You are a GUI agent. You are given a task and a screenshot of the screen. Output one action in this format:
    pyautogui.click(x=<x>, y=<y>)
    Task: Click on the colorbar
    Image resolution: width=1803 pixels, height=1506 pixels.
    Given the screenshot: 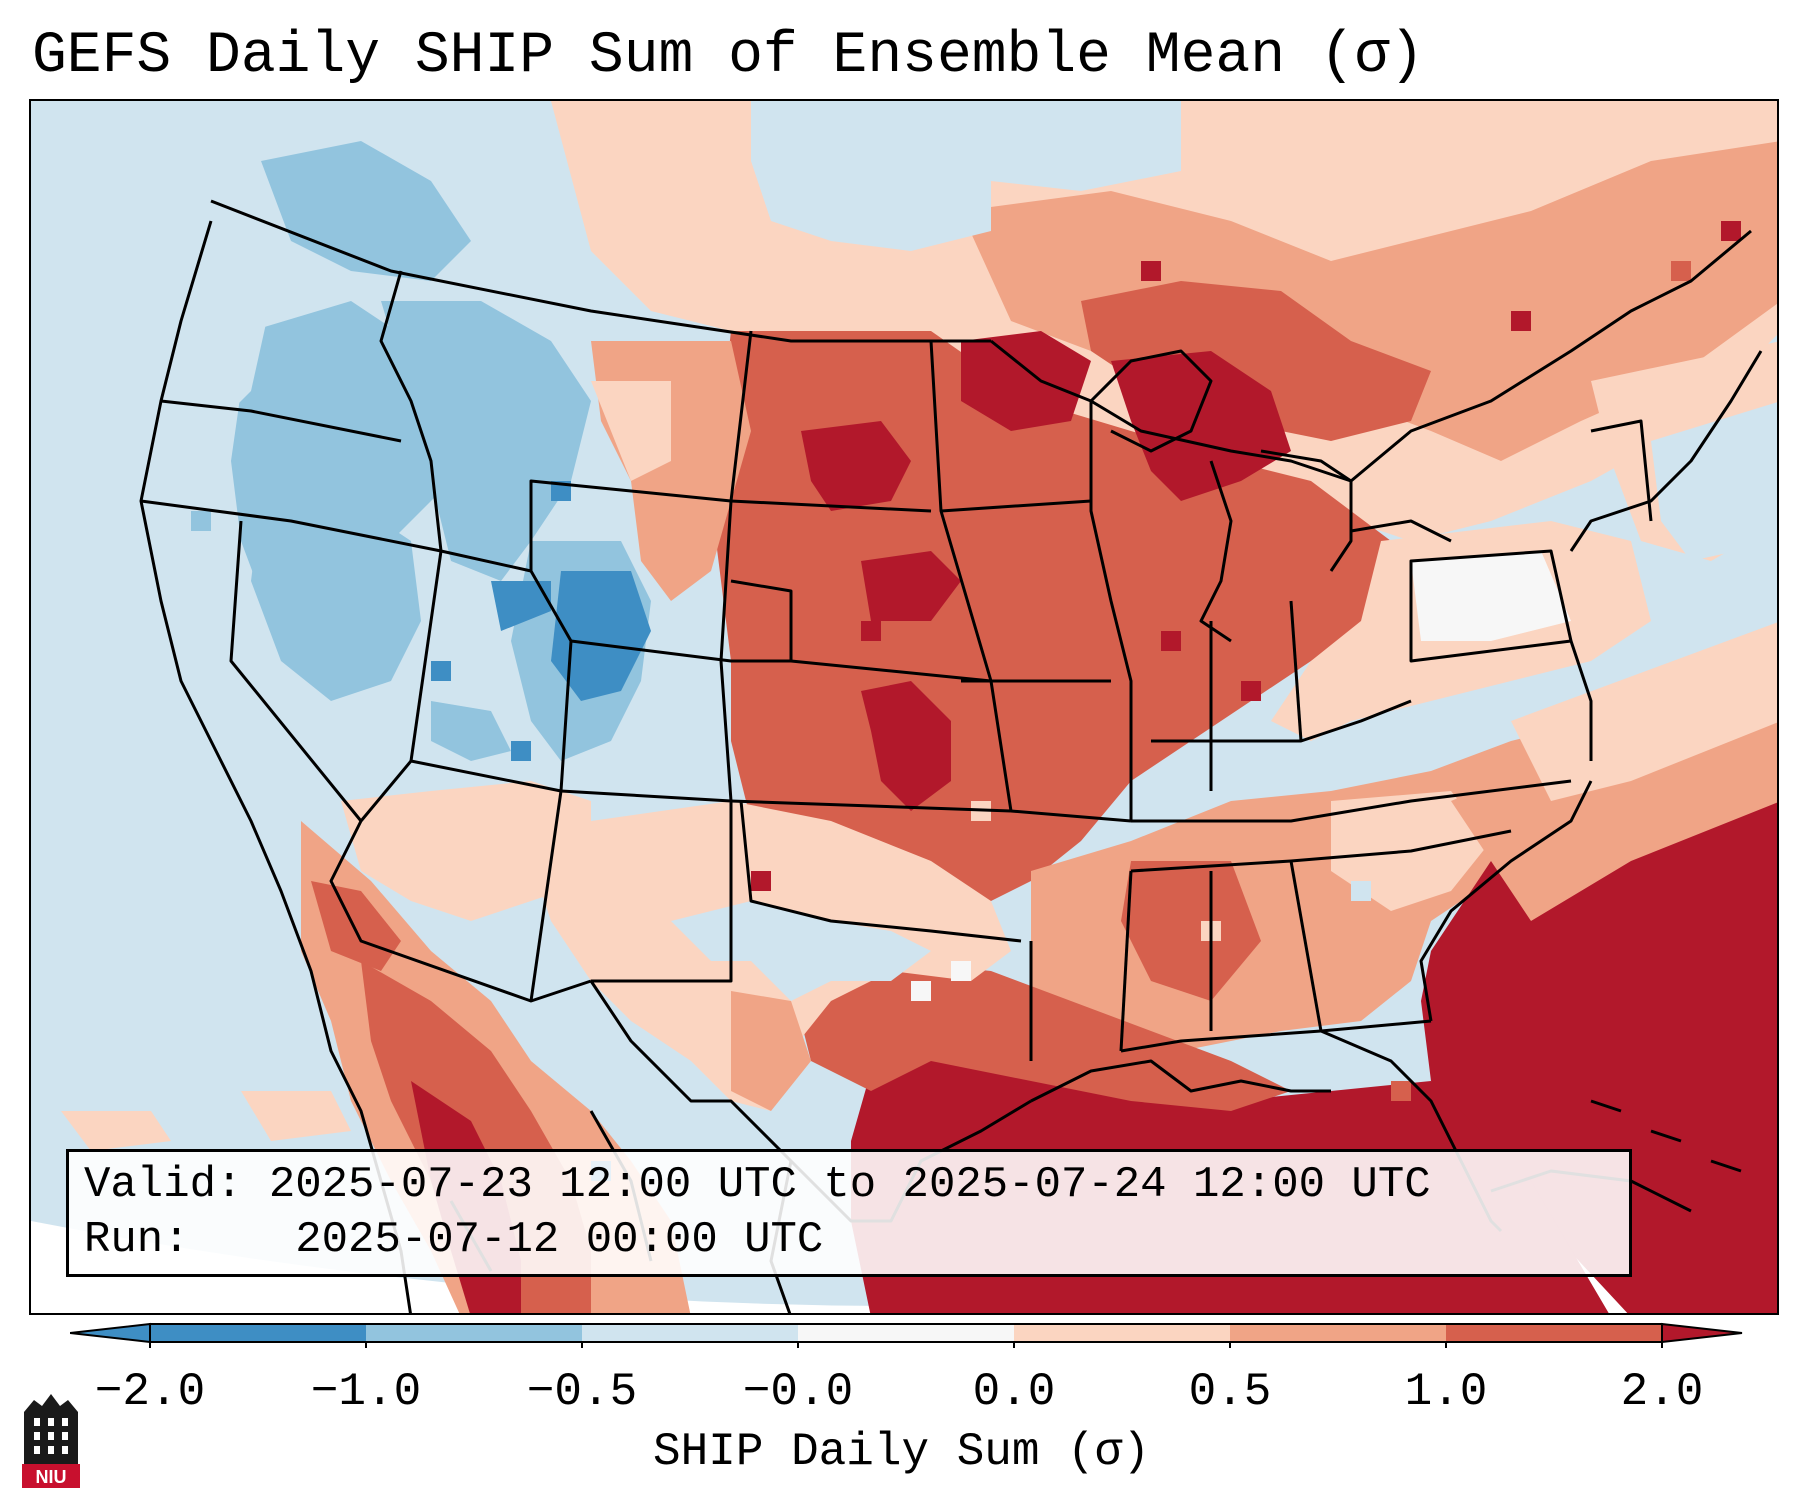 What is the action you would take?
    pyautogui.click(x=906, y=1335)
    